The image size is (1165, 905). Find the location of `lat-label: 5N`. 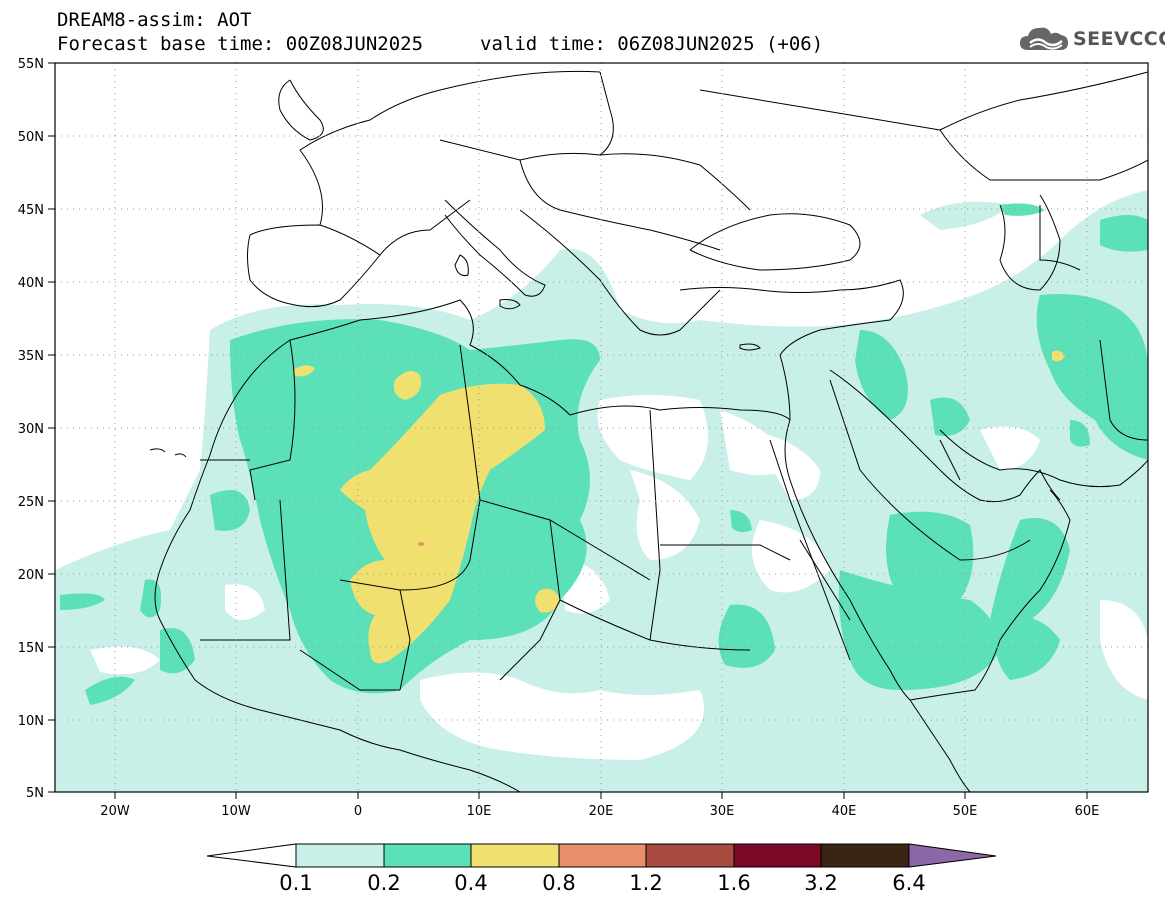

lat-label: 5N is located at coordinates (35, 793).